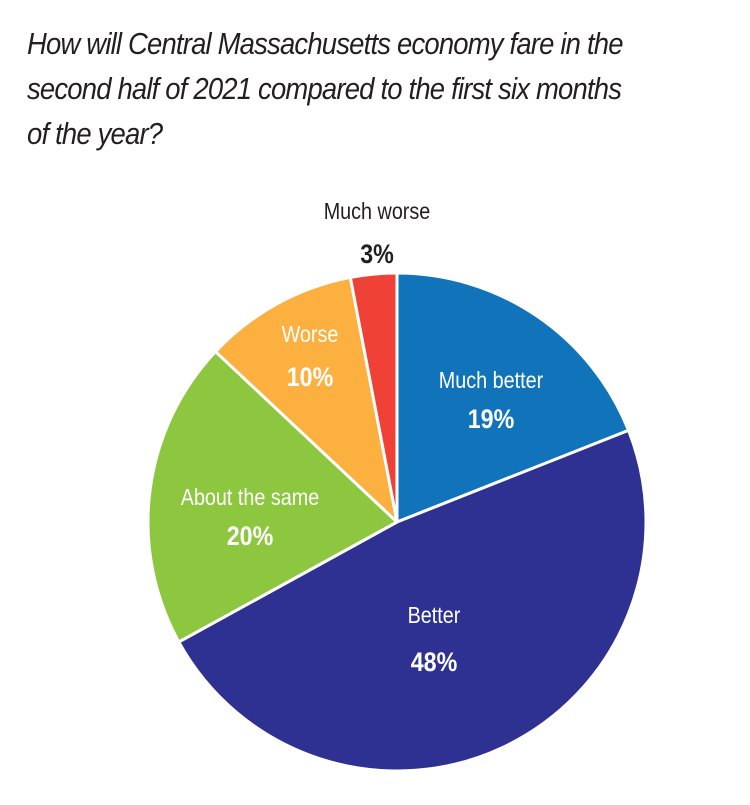 The height and width of the screenshot is (805, 750). I want to click on slice-value-label: 10%, so click(310, 377).